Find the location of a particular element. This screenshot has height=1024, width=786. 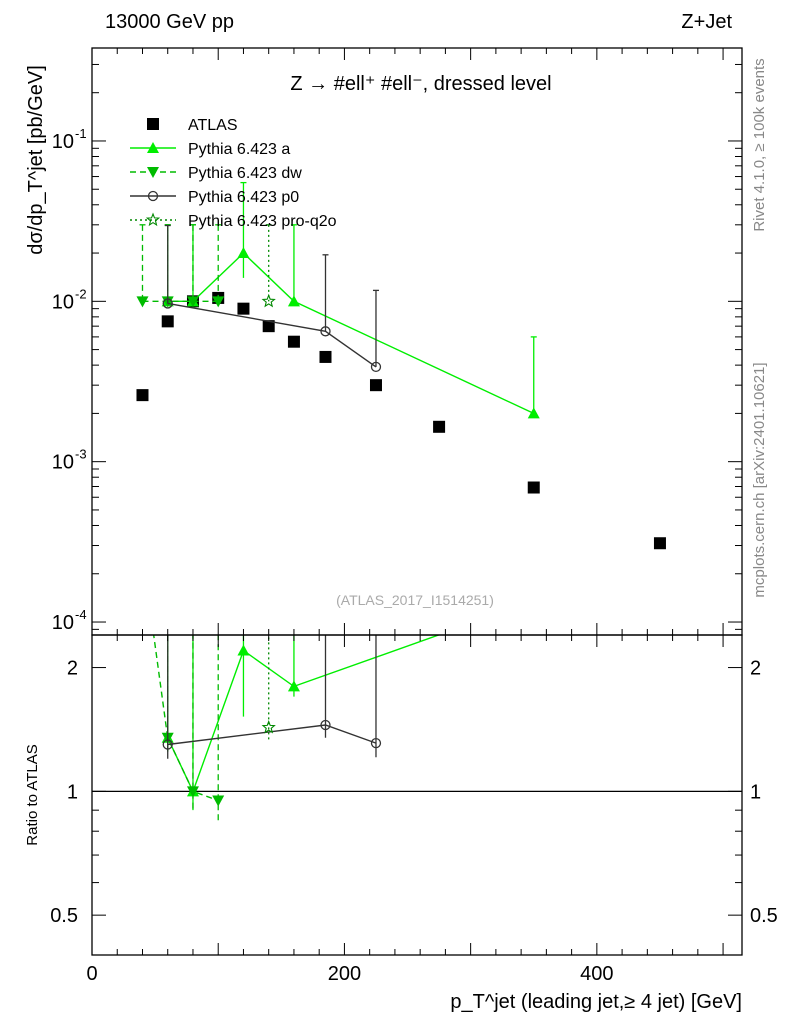

side-label-rivet: Rivet 4.1.0, ≥ 100k events is located at coordinates (759, 144).